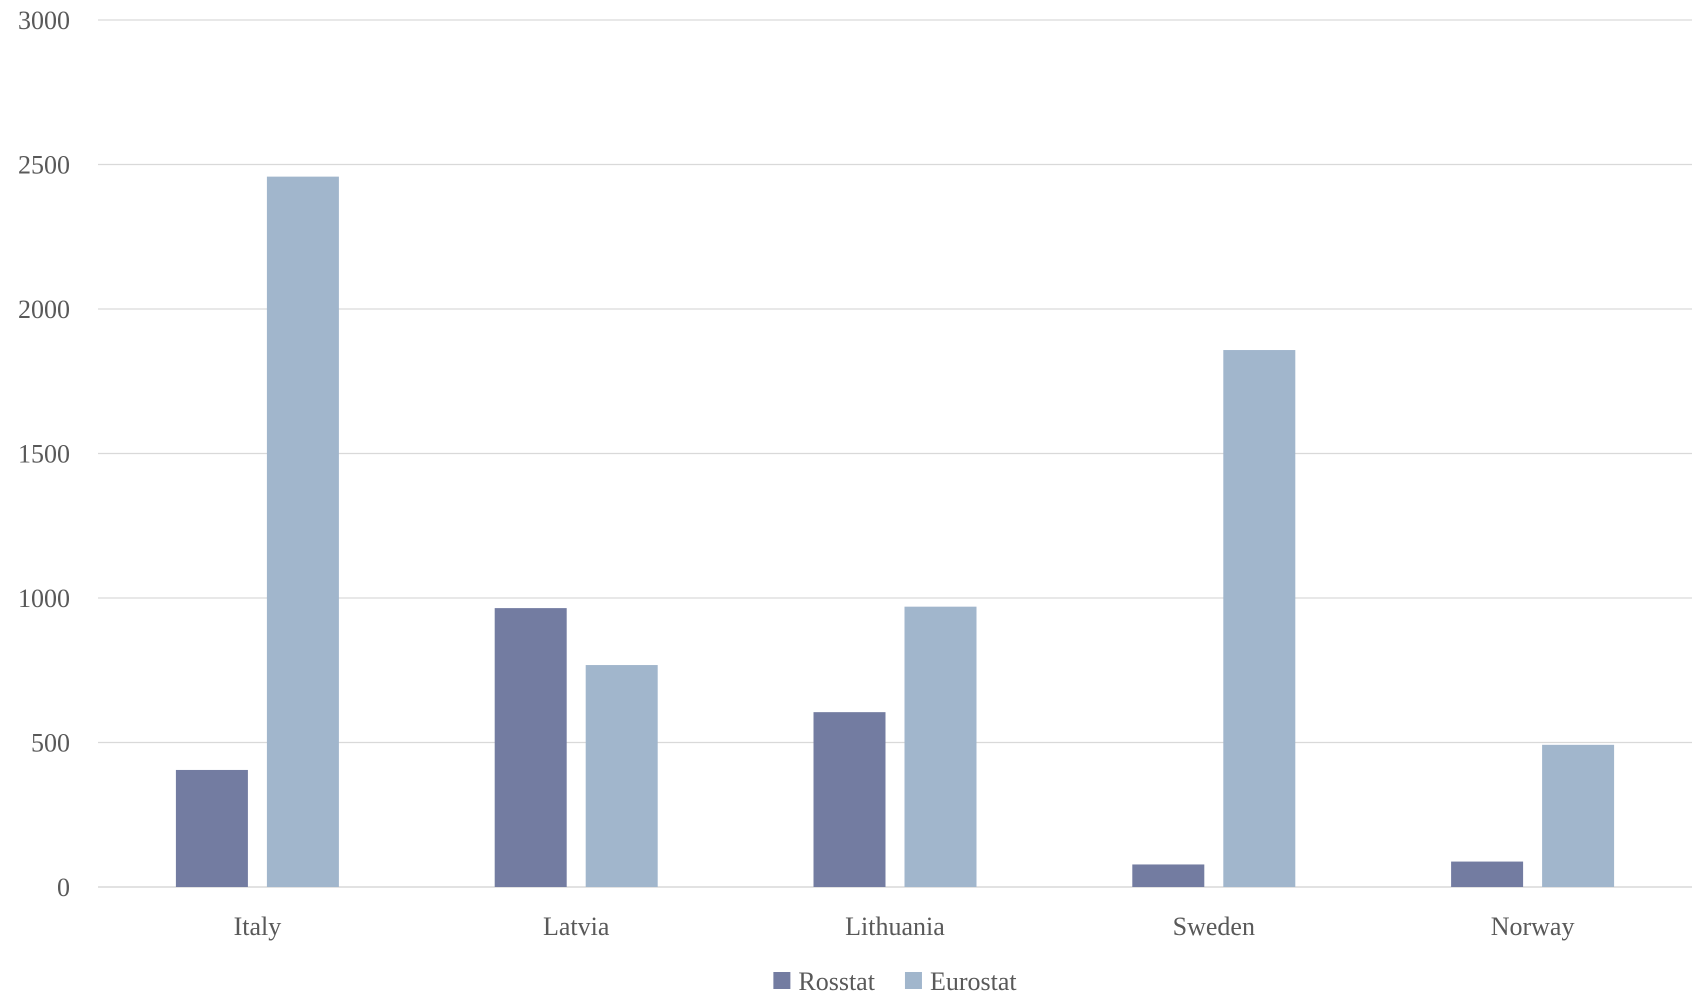 The image size is (1700, 997). I want to click on bar-eurostat-italy, so click(303, 532).